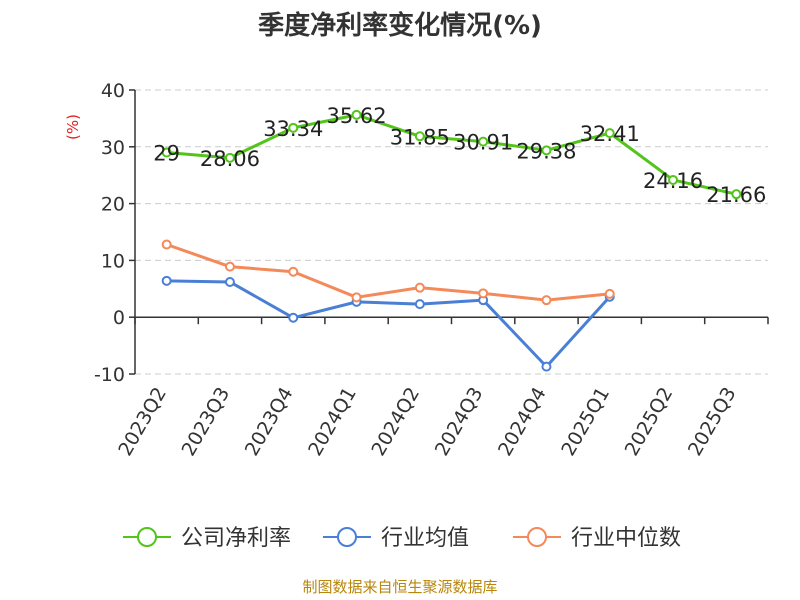  I want to click on data-label: 32.41, so click(610, 134).